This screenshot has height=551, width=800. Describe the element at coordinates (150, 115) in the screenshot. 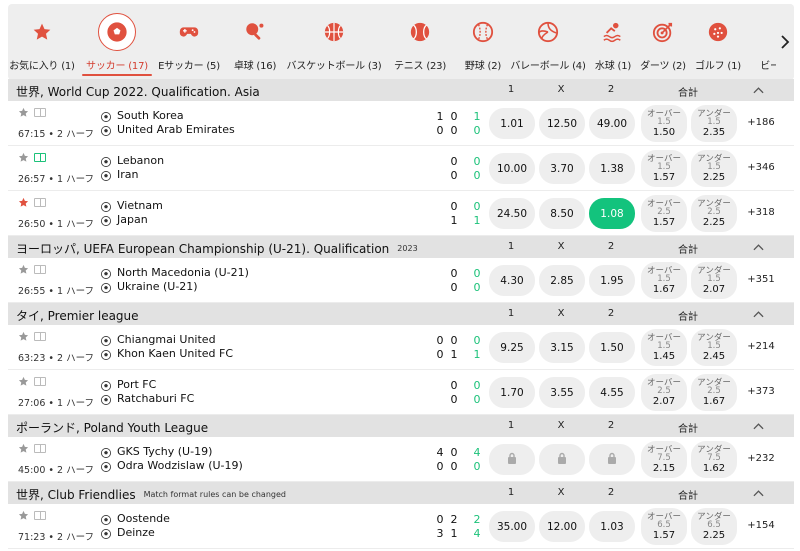

I see `home-team: South Korea` at that location.